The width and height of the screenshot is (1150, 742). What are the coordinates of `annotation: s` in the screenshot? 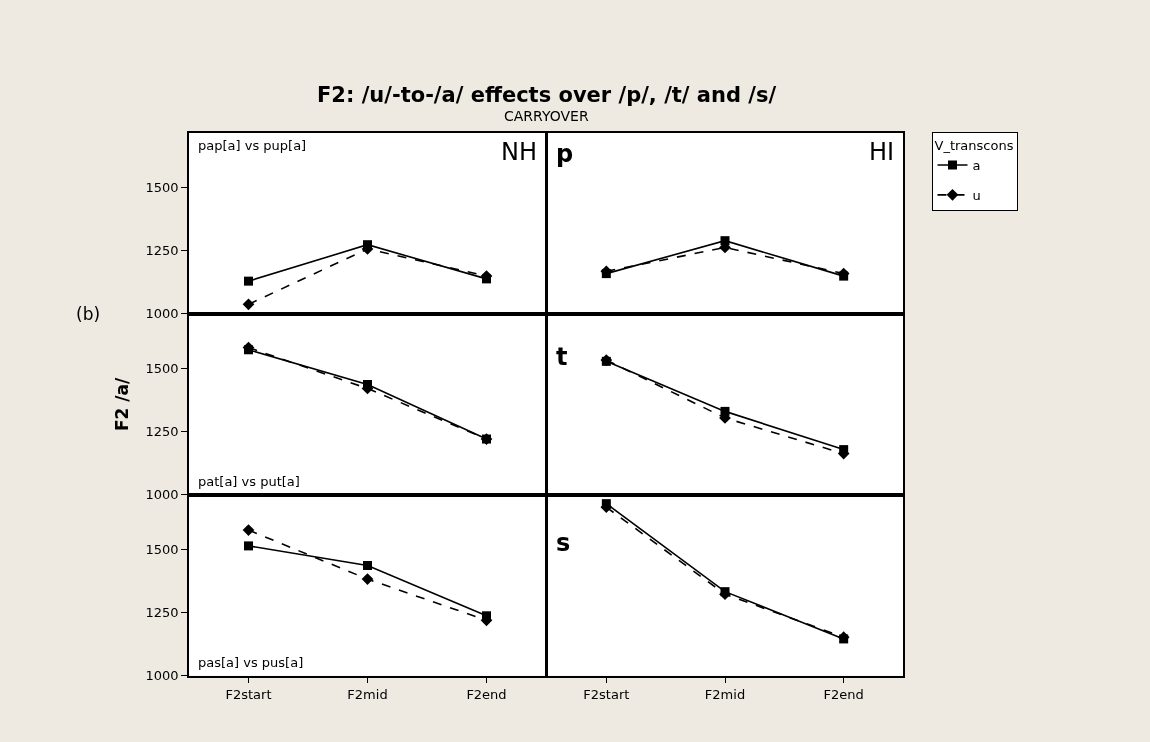 It's located at (563, 543).